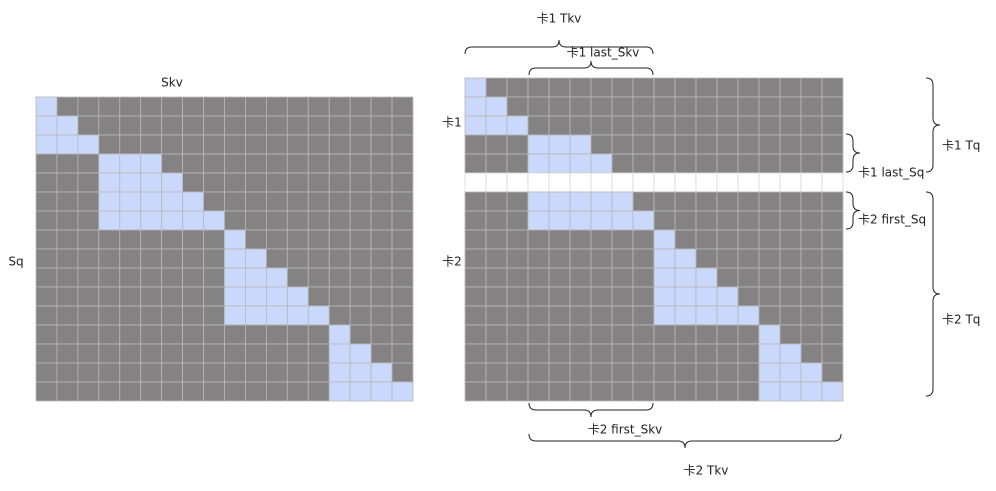 The image size is (996, 491). Describe the element at coordinates (891, 173) in the screenshot. I see `brace-label: 卡1 last_Sq` at that location.